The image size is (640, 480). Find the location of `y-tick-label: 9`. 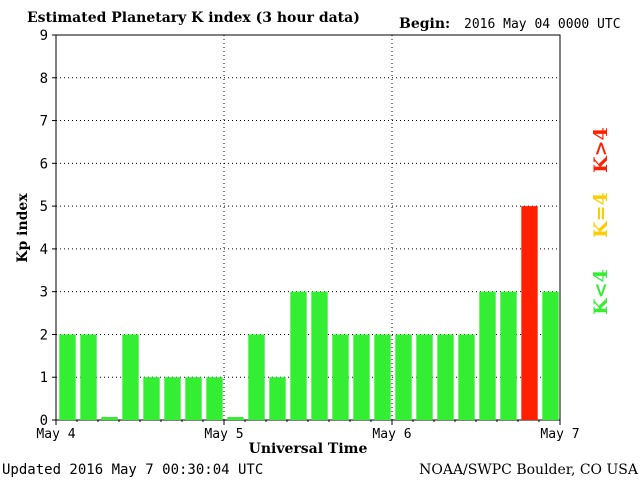

y-tick-label: 9 is located at coordinates (44, 36).